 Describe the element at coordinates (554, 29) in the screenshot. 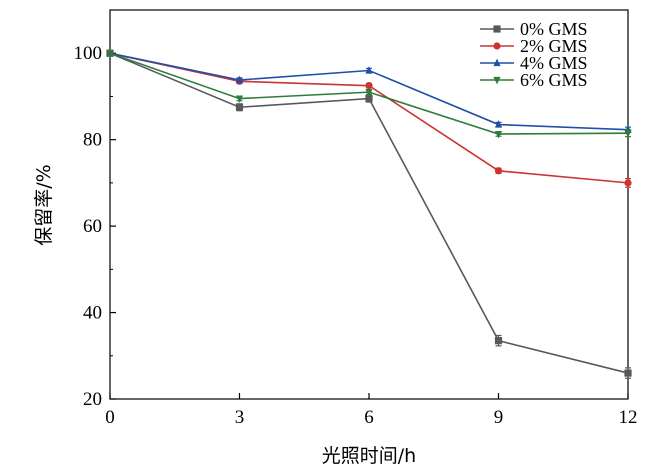

I see `legend-label: 0% GMS` at that location.